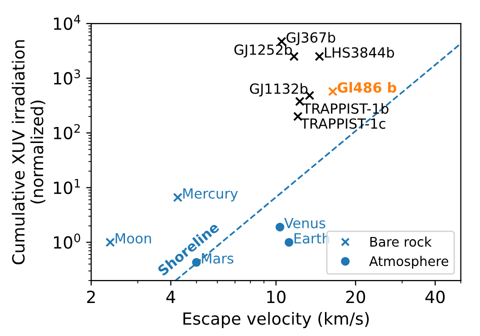 The height and width of the screenshot is (336, 480). What do you see at coordinates (279, 90) in the screenshot?
I see `annotation: GJ1132b` at bounding box center [279, 90].